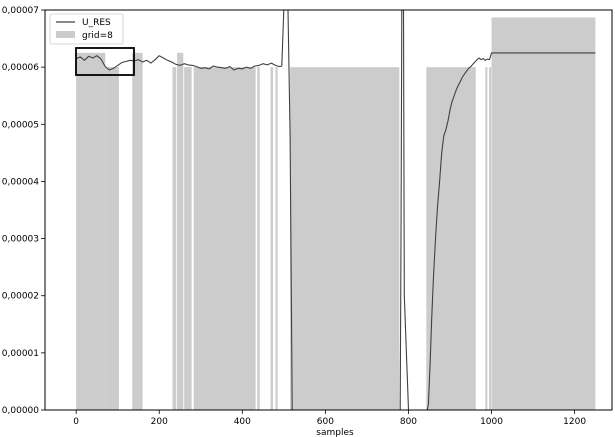  I want to click on x-tick-label: 1200, so click(574, 422).